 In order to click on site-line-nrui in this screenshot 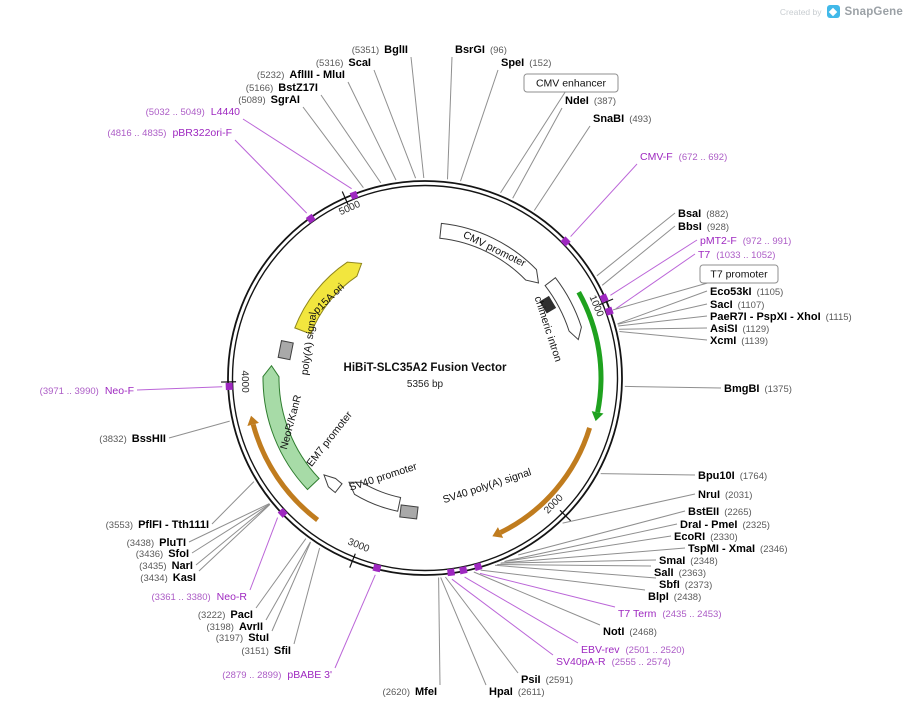, I will do `click(629, 508)`.